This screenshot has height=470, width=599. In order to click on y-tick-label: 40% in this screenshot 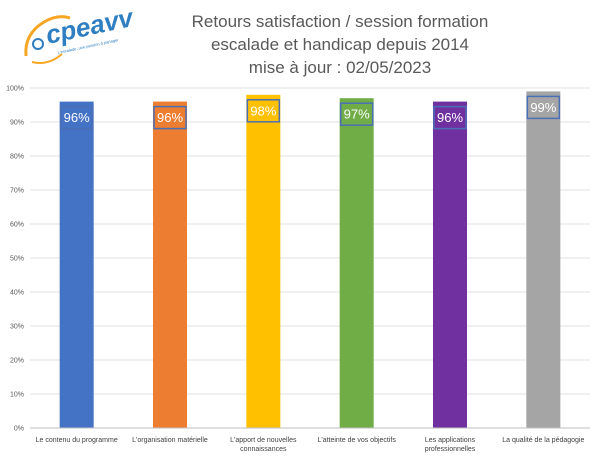, I will do `click(17, 293)`.